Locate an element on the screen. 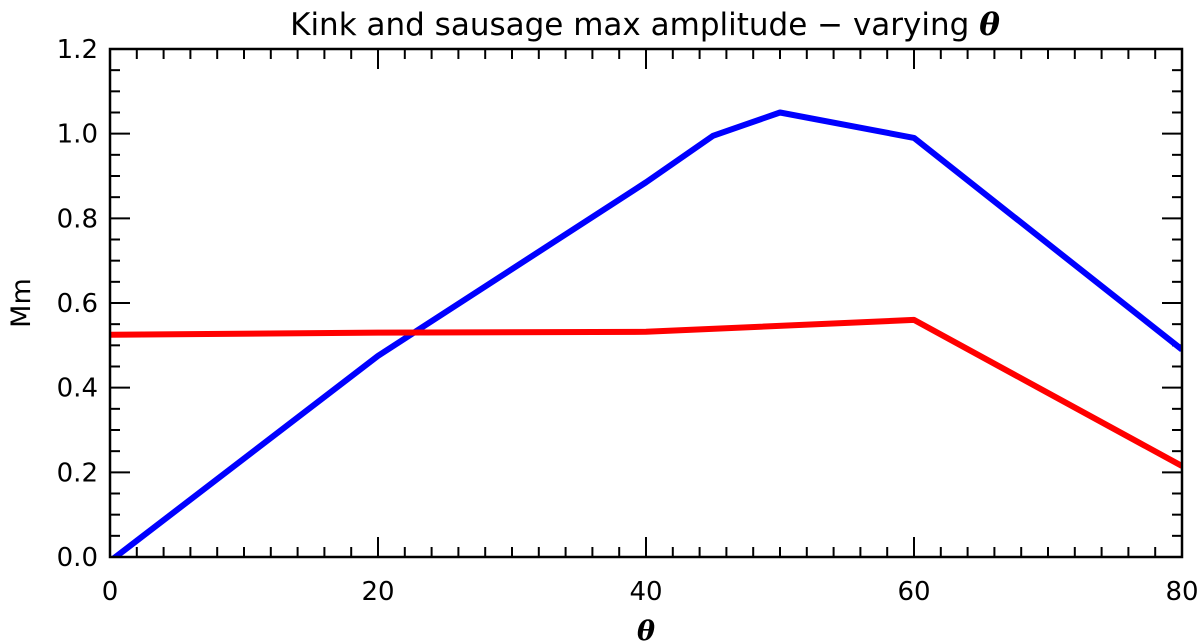  y-tick-label: 1.0 is located at coordinates (77, 135).